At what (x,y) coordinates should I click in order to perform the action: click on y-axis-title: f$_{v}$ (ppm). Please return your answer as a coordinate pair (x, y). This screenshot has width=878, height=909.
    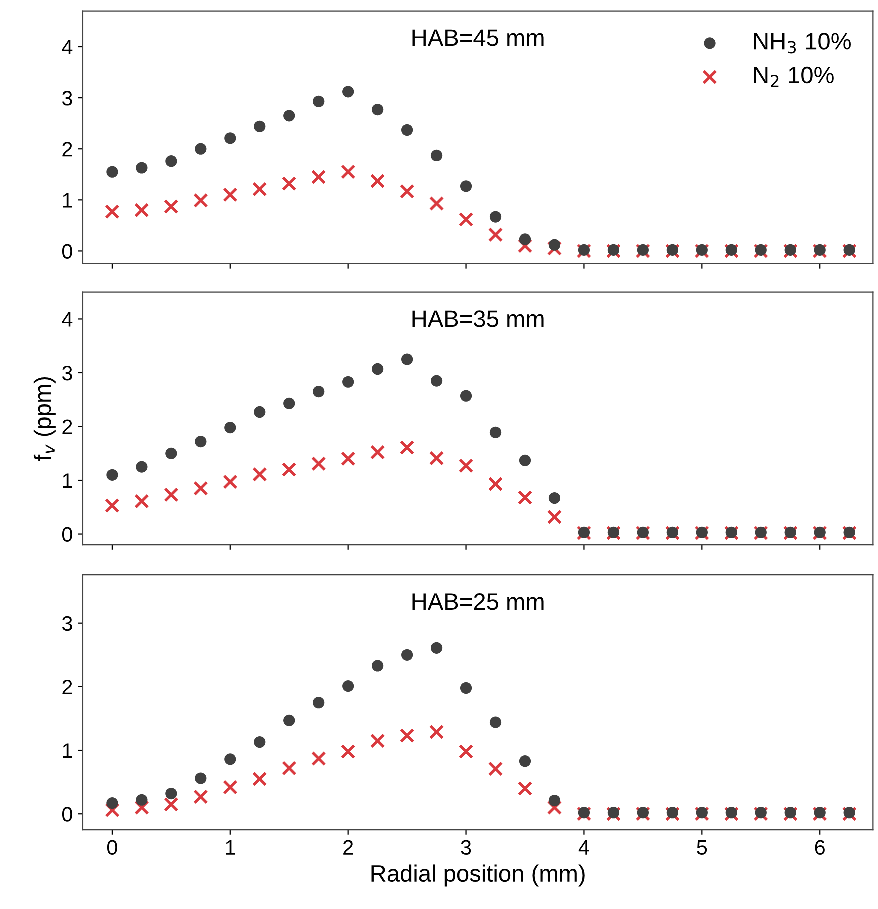
    Looking at the image, I should click on (45, 419).